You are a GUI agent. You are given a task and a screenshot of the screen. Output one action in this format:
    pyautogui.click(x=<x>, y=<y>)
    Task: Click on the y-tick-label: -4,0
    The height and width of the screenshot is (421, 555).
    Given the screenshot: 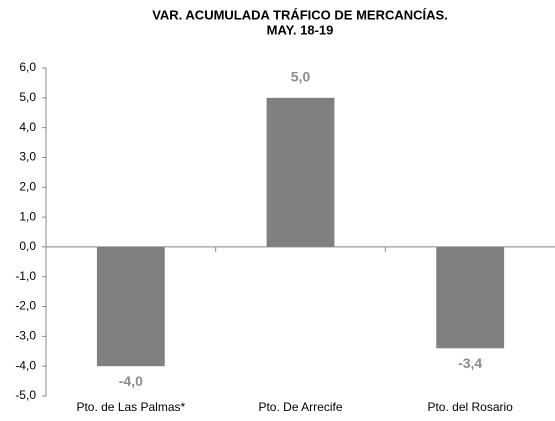 What is the action you would take?
    pyautogui.click(x=25, y=365)
    